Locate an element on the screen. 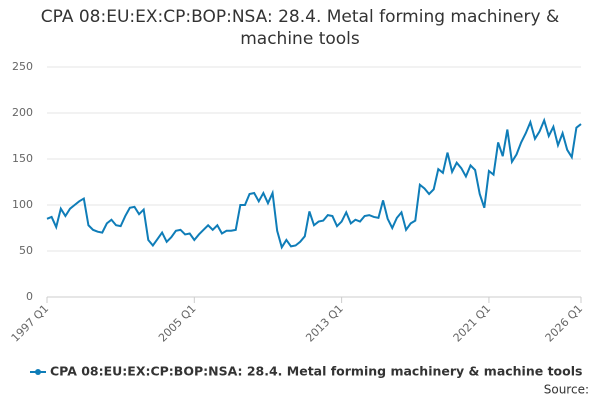 This screenshot has height=400, width=600. legend-marker is located at coordinates (38, 372).